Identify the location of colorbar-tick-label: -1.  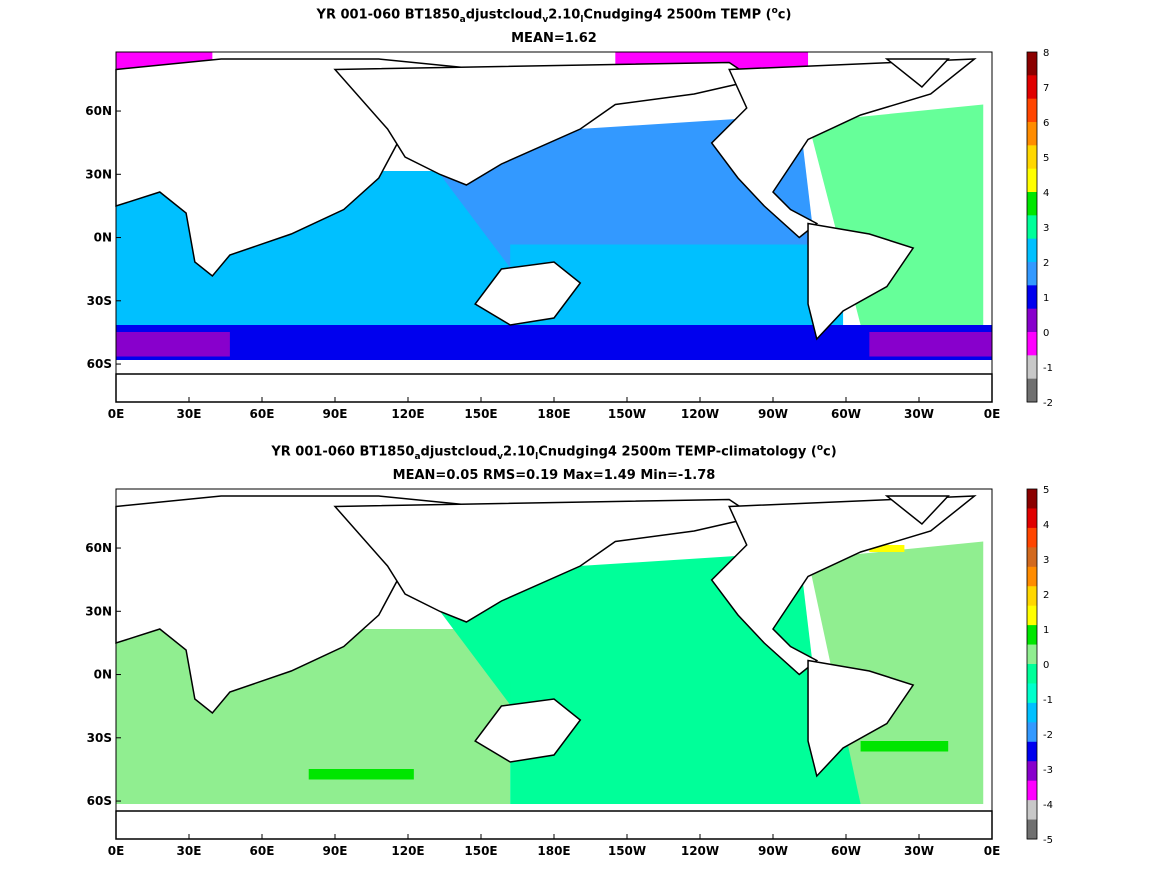
(1048, 700).